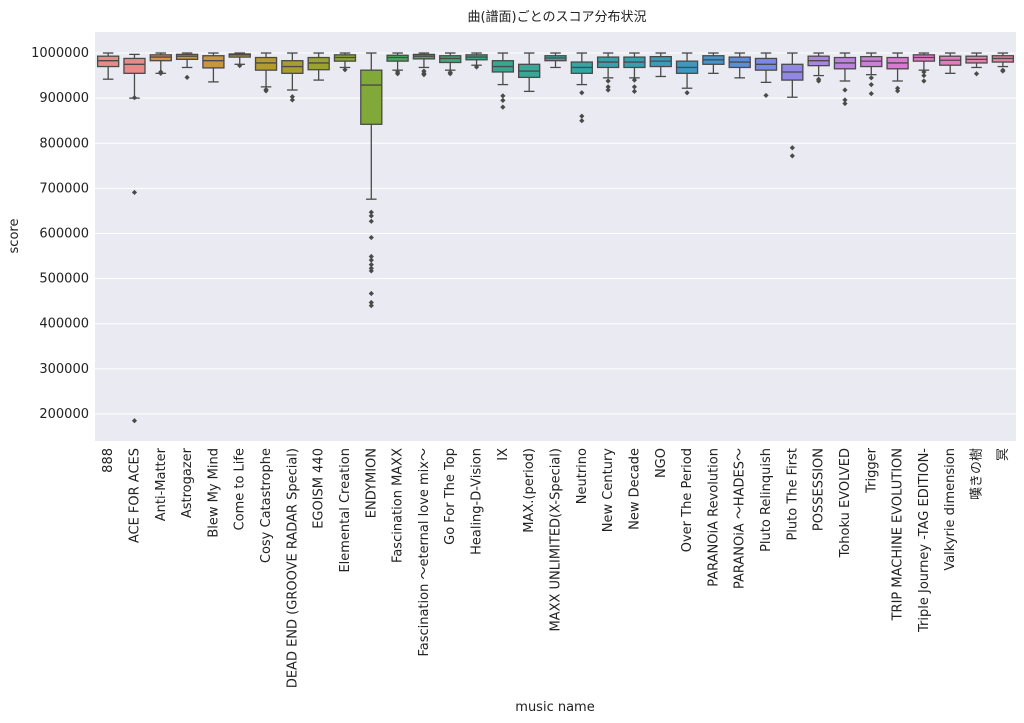 The height and width of the screenshot is (723, 1024). Describe the element at coordinates (371, 483) in the screenshot. I see `x-tick-label: ENDYMION` at that location.